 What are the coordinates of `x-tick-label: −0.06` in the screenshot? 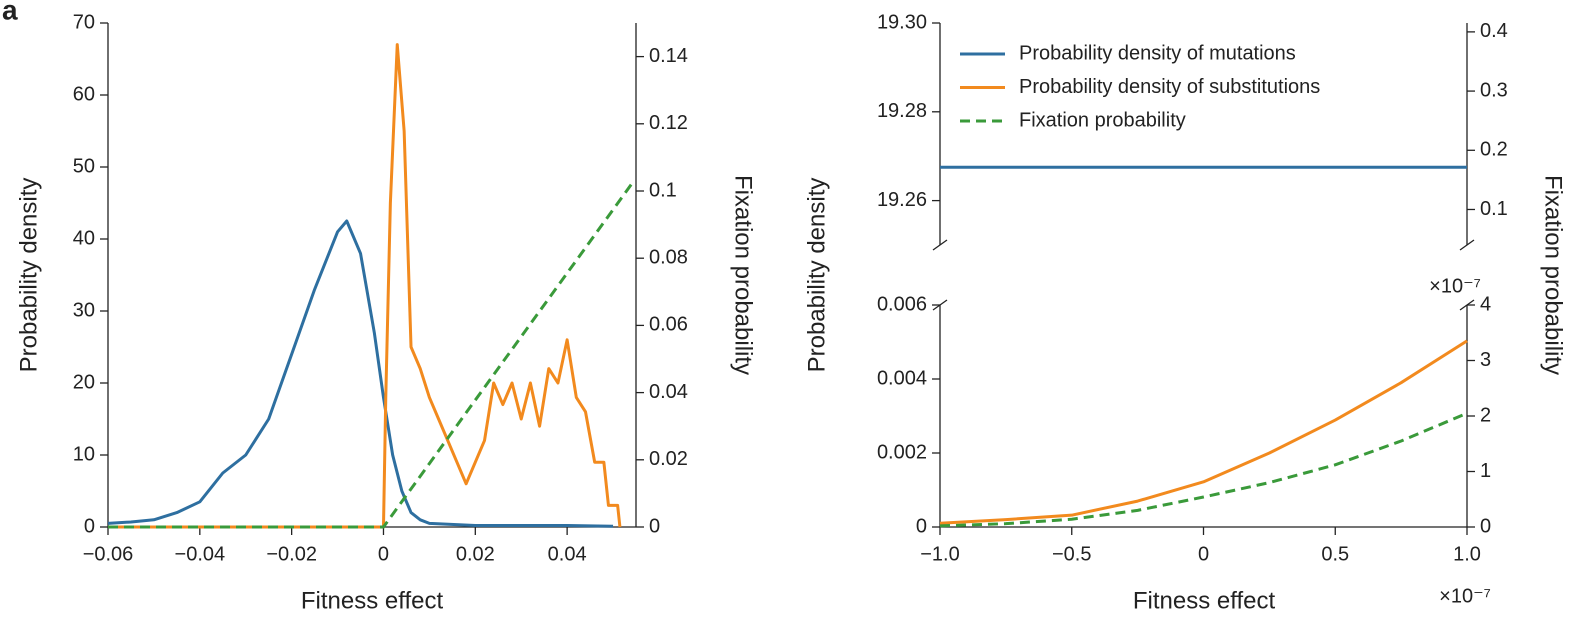 It's located at (108, 554).